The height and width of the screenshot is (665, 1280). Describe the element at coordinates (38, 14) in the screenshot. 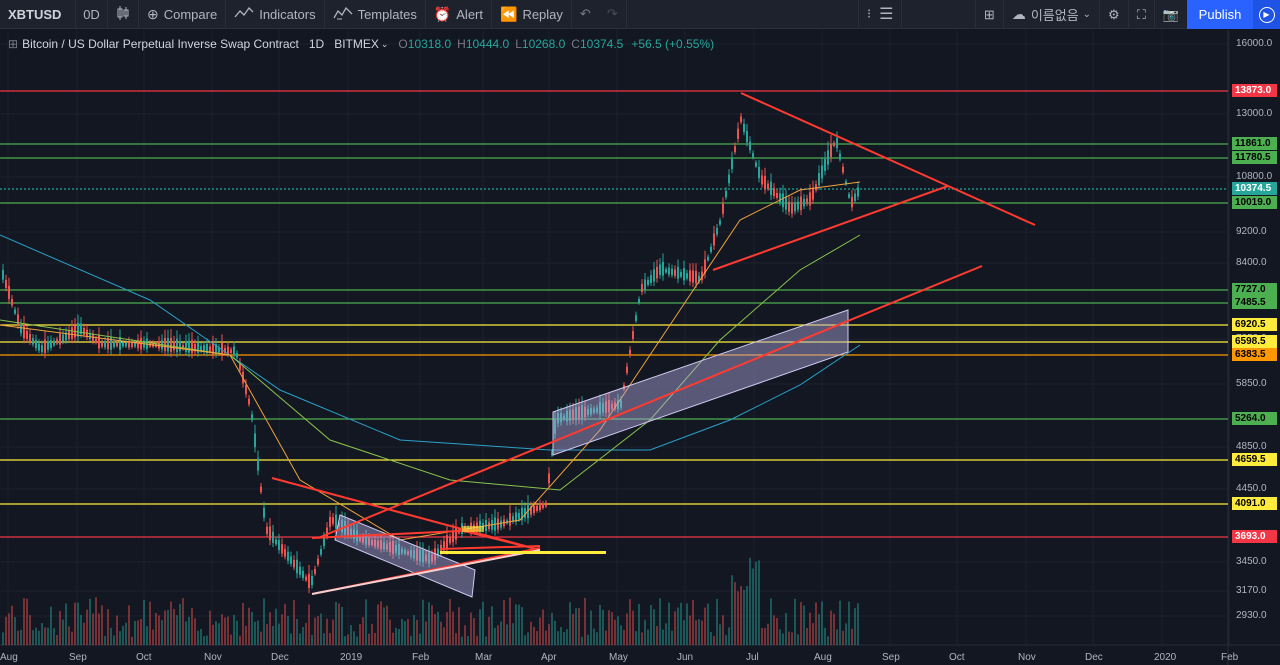

I see `symbol-search: XBTUSD` at that location.